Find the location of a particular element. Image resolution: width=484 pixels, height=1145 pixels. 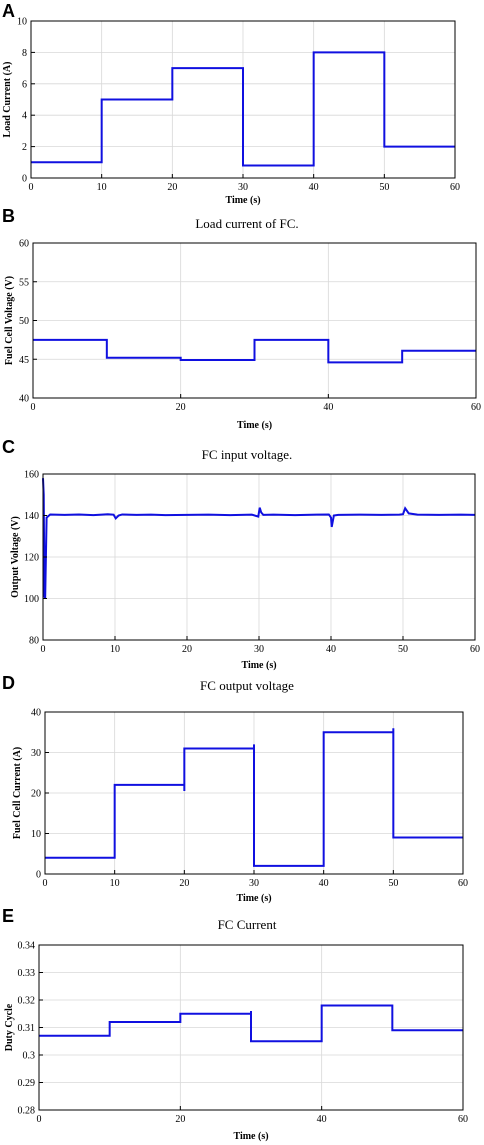

y-tick-label: 4 is located at coordinates (24, 116).